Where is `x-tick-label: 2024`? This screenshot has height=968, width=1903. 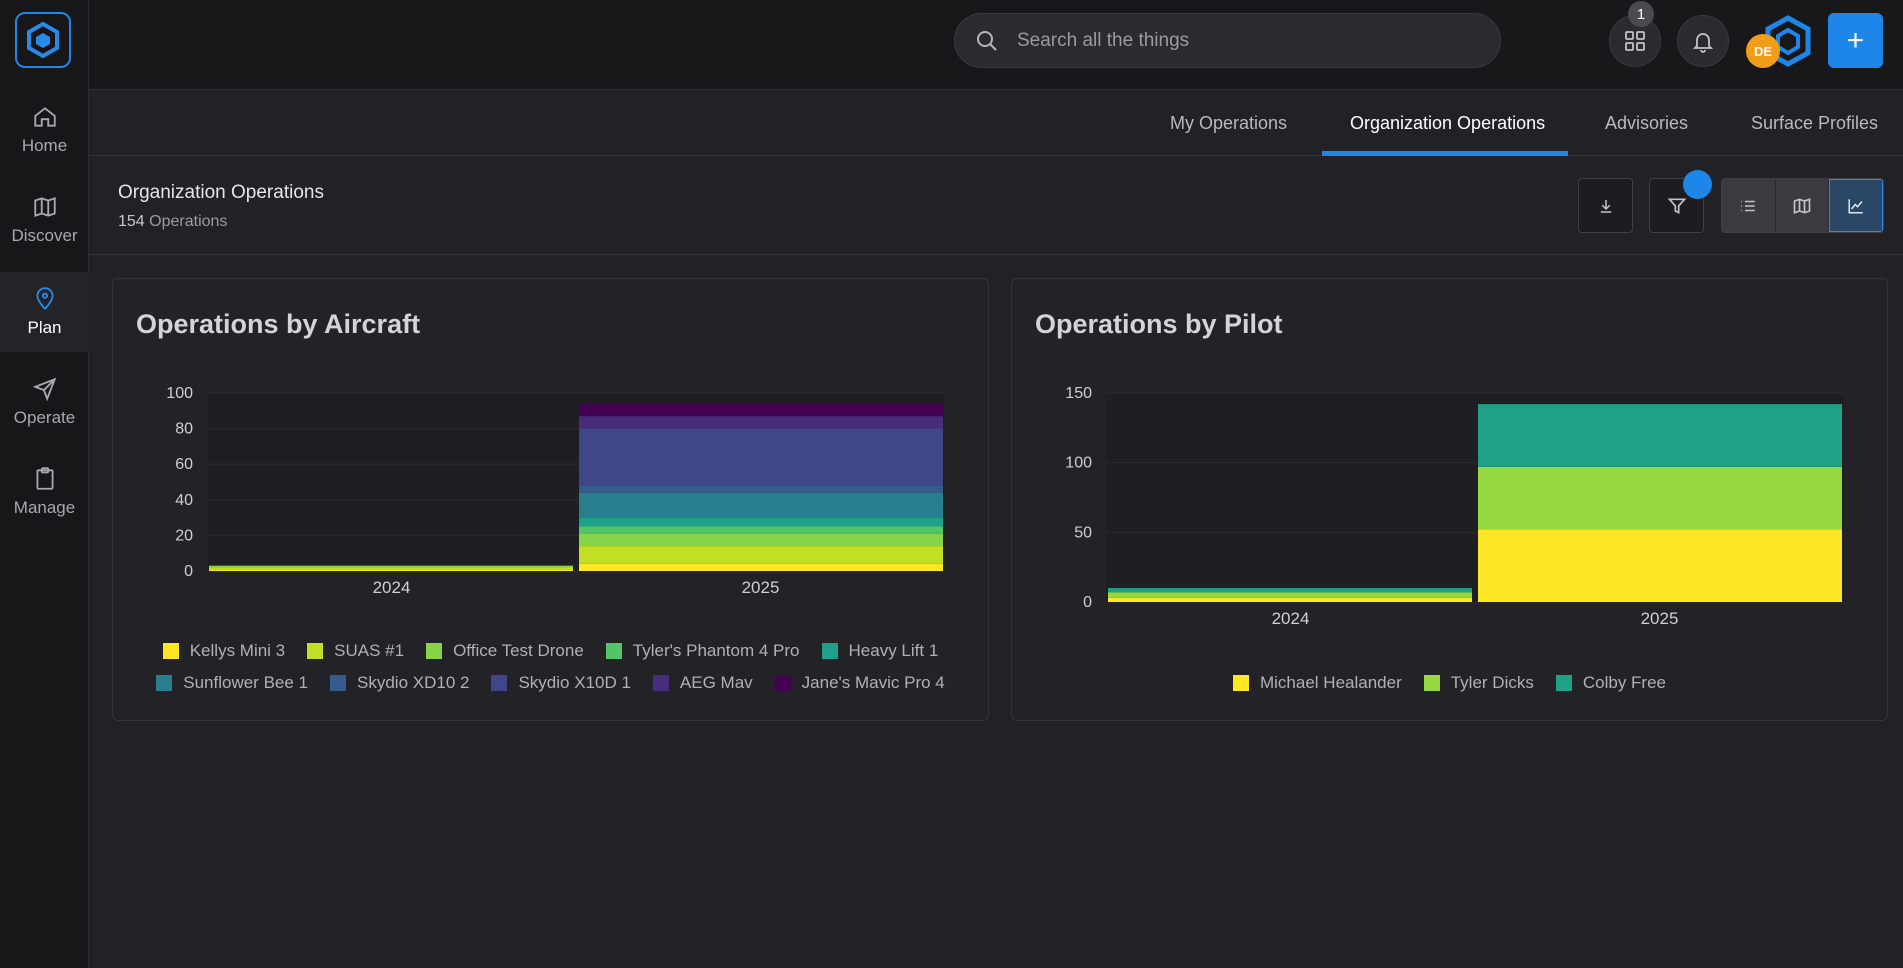 x-tick-label: 2024 is located at coordinates (392, 587).